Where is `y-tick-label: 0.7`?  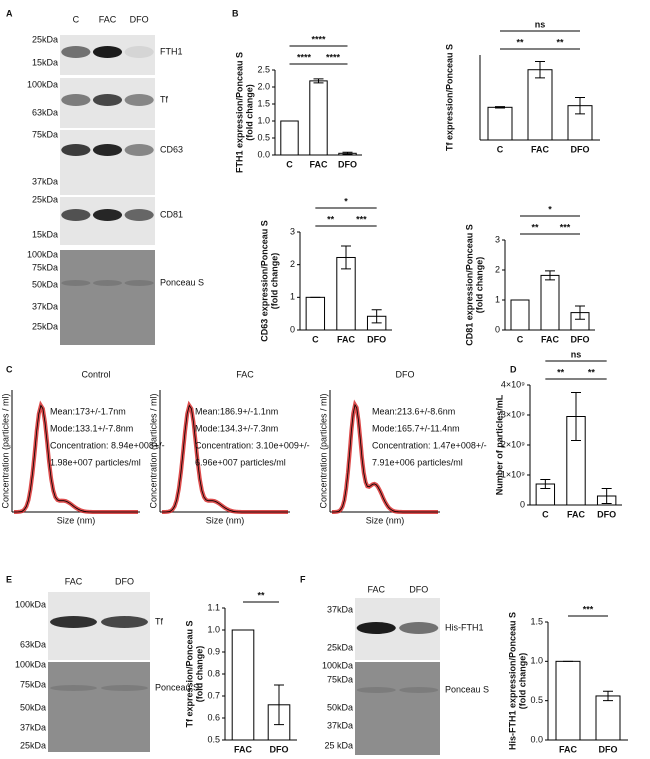
y-tick-label: 0.7 is located at coordinates (213, 695).